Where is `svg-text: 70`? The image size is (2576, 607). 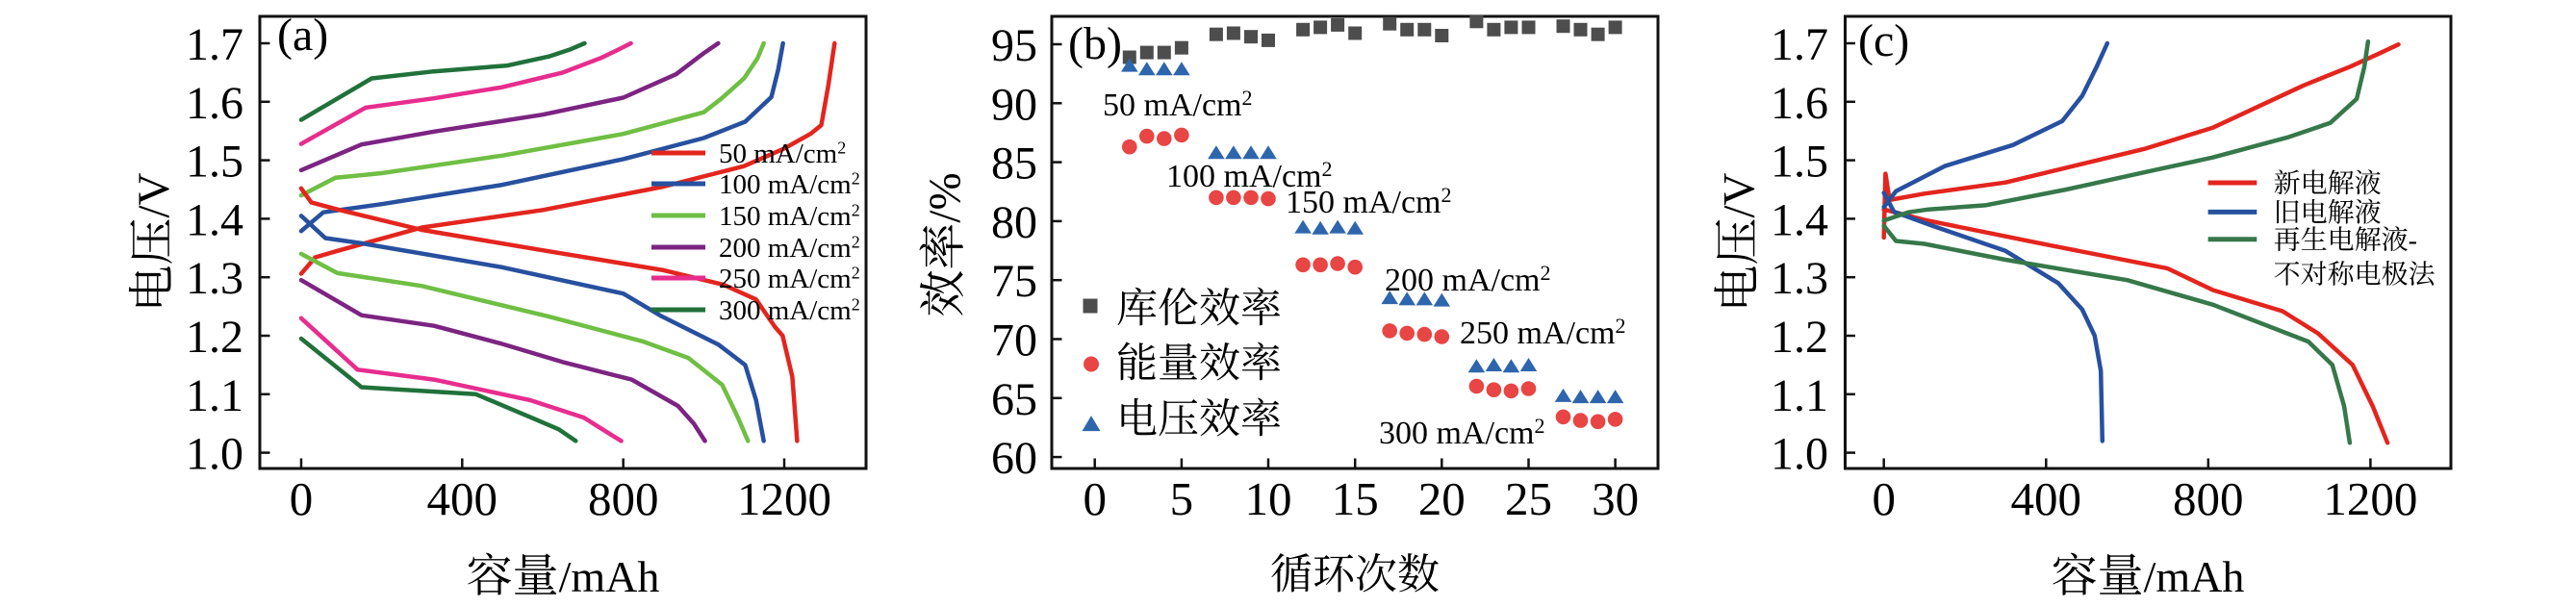 svg-text: 70 is located at coordinates (1014, 341).